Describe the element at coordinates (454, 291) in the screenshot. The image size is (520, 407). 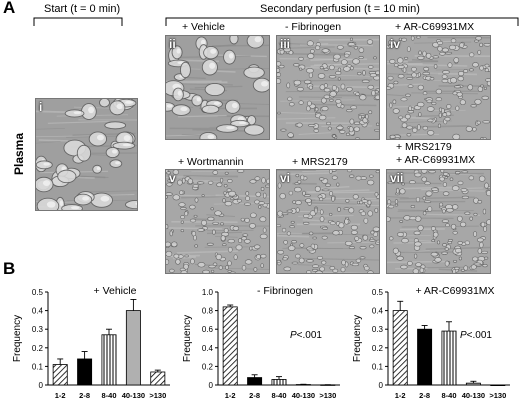
I see `chart-title: + AR-C69931MX` at that location.